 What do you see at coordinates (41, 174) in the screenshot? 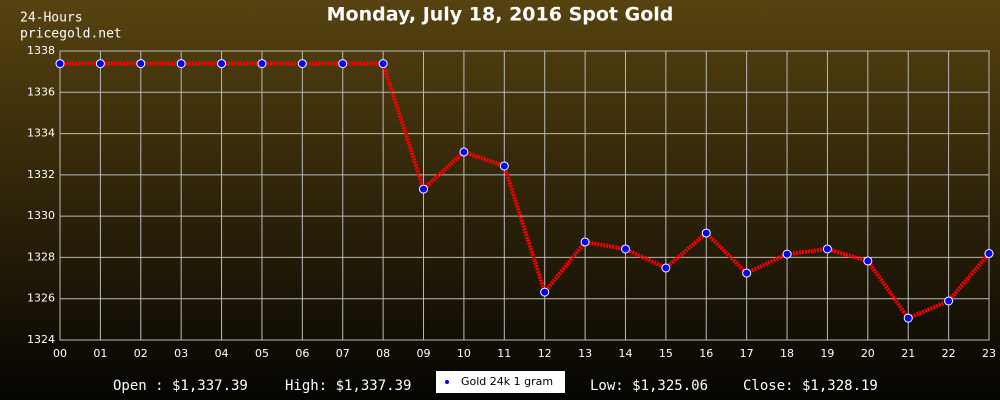
I see `y-tick-label: 1332` at bounding box center [41, 174].